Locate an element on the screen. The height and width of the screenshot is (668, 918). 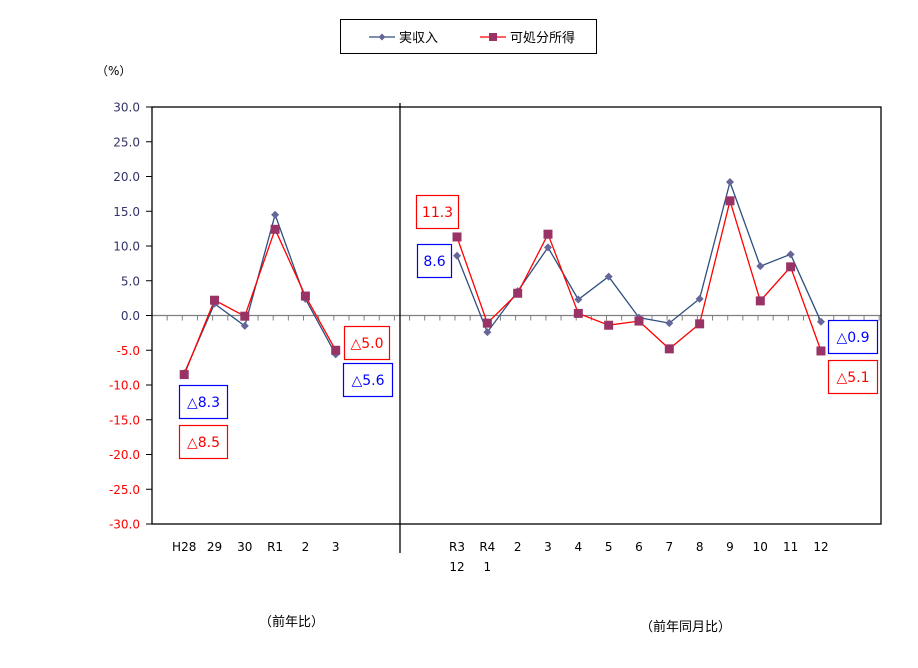
svg-text: △8.3 is located at coordinates (203, 403).